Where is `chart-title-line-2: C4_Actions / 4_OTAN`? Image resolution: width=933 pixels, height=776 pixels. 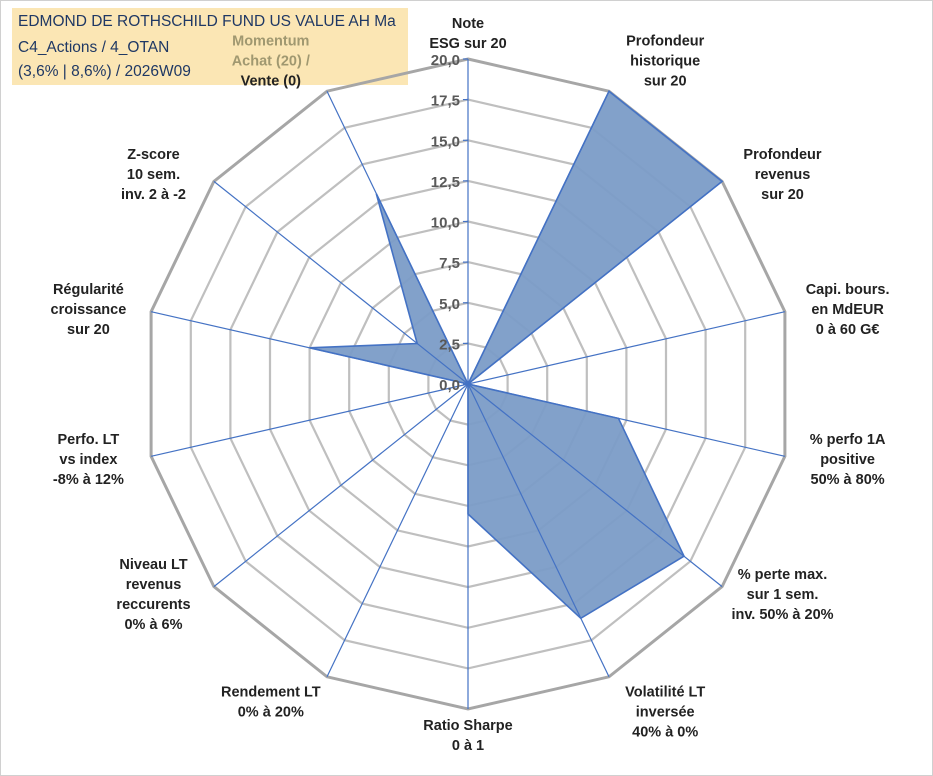 chart-title-line-2: C4_Actions / 4_OTAN is located at coordinates (94, 47).